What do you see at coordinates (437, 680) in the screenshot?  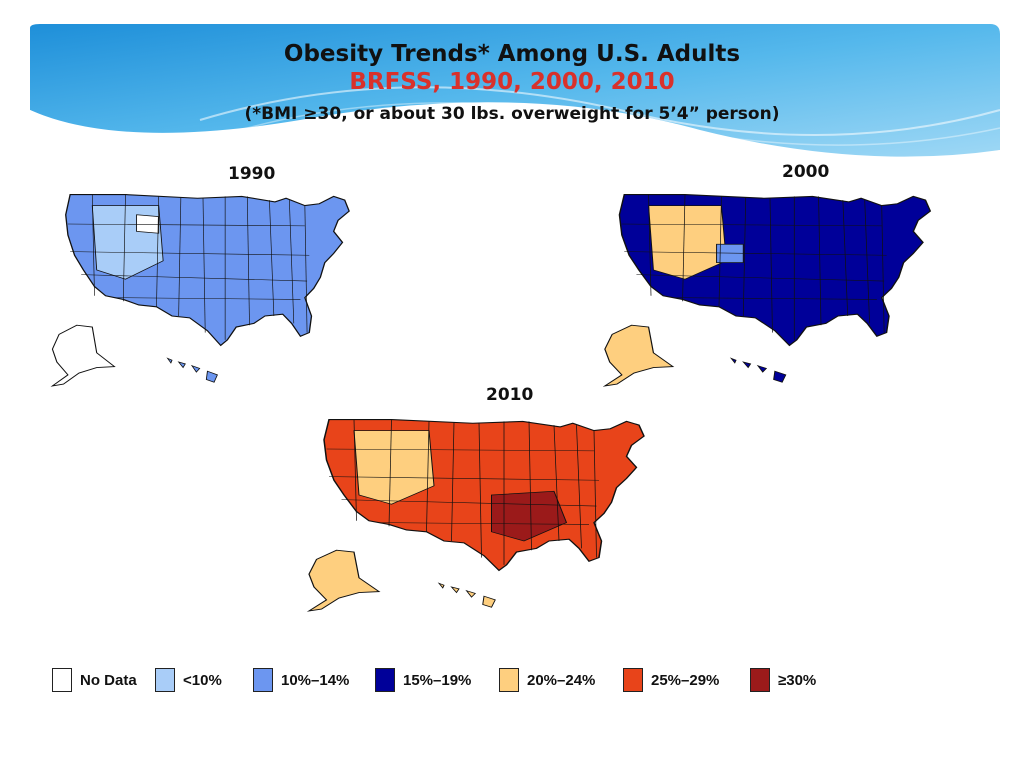 I see `legend-label: 15%–19%` at bounding box center [437, 680].